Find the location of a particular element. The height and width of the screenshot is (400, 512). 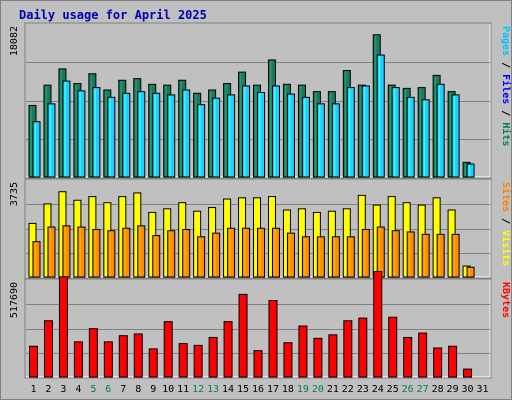

x-tick-label: 28 is located at coordinates (438, 389).